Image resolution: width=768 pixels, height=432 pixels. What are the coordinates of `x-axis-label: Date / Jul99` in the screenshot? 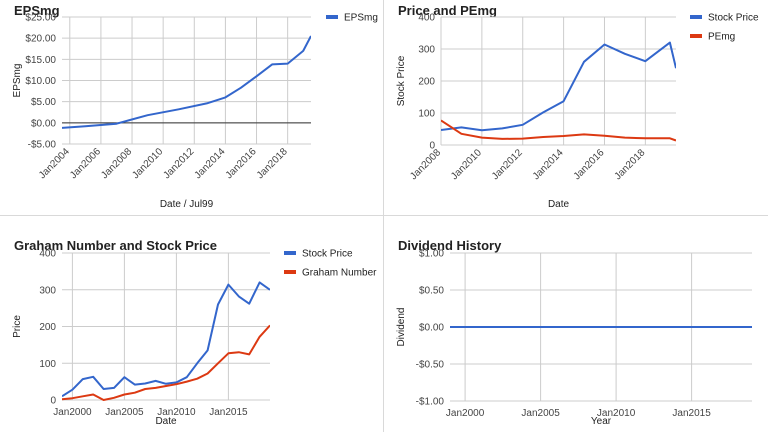 It's located at (187, 204).